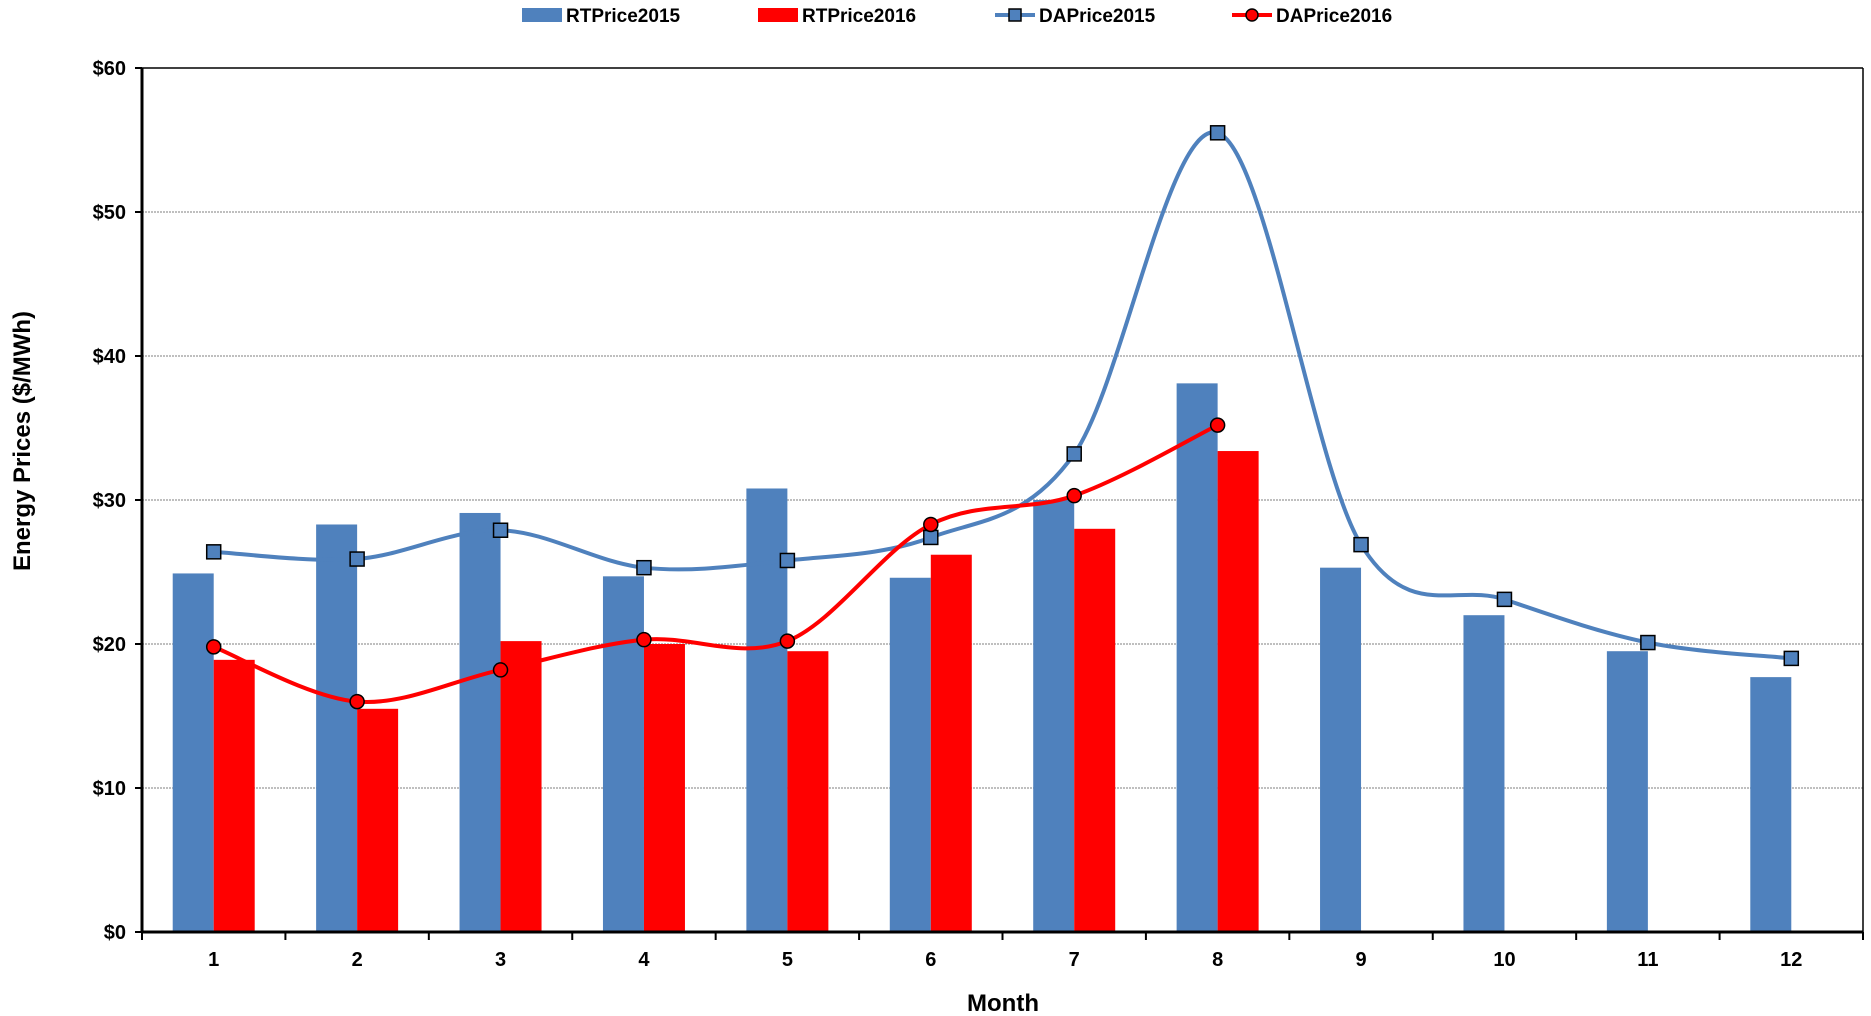 Image resolution: width=1871 pixels, height=1016 pixels. Describe the element at coordinates (1074, 960) in the screenshot. I see `x-tick-label: 7` at that location.